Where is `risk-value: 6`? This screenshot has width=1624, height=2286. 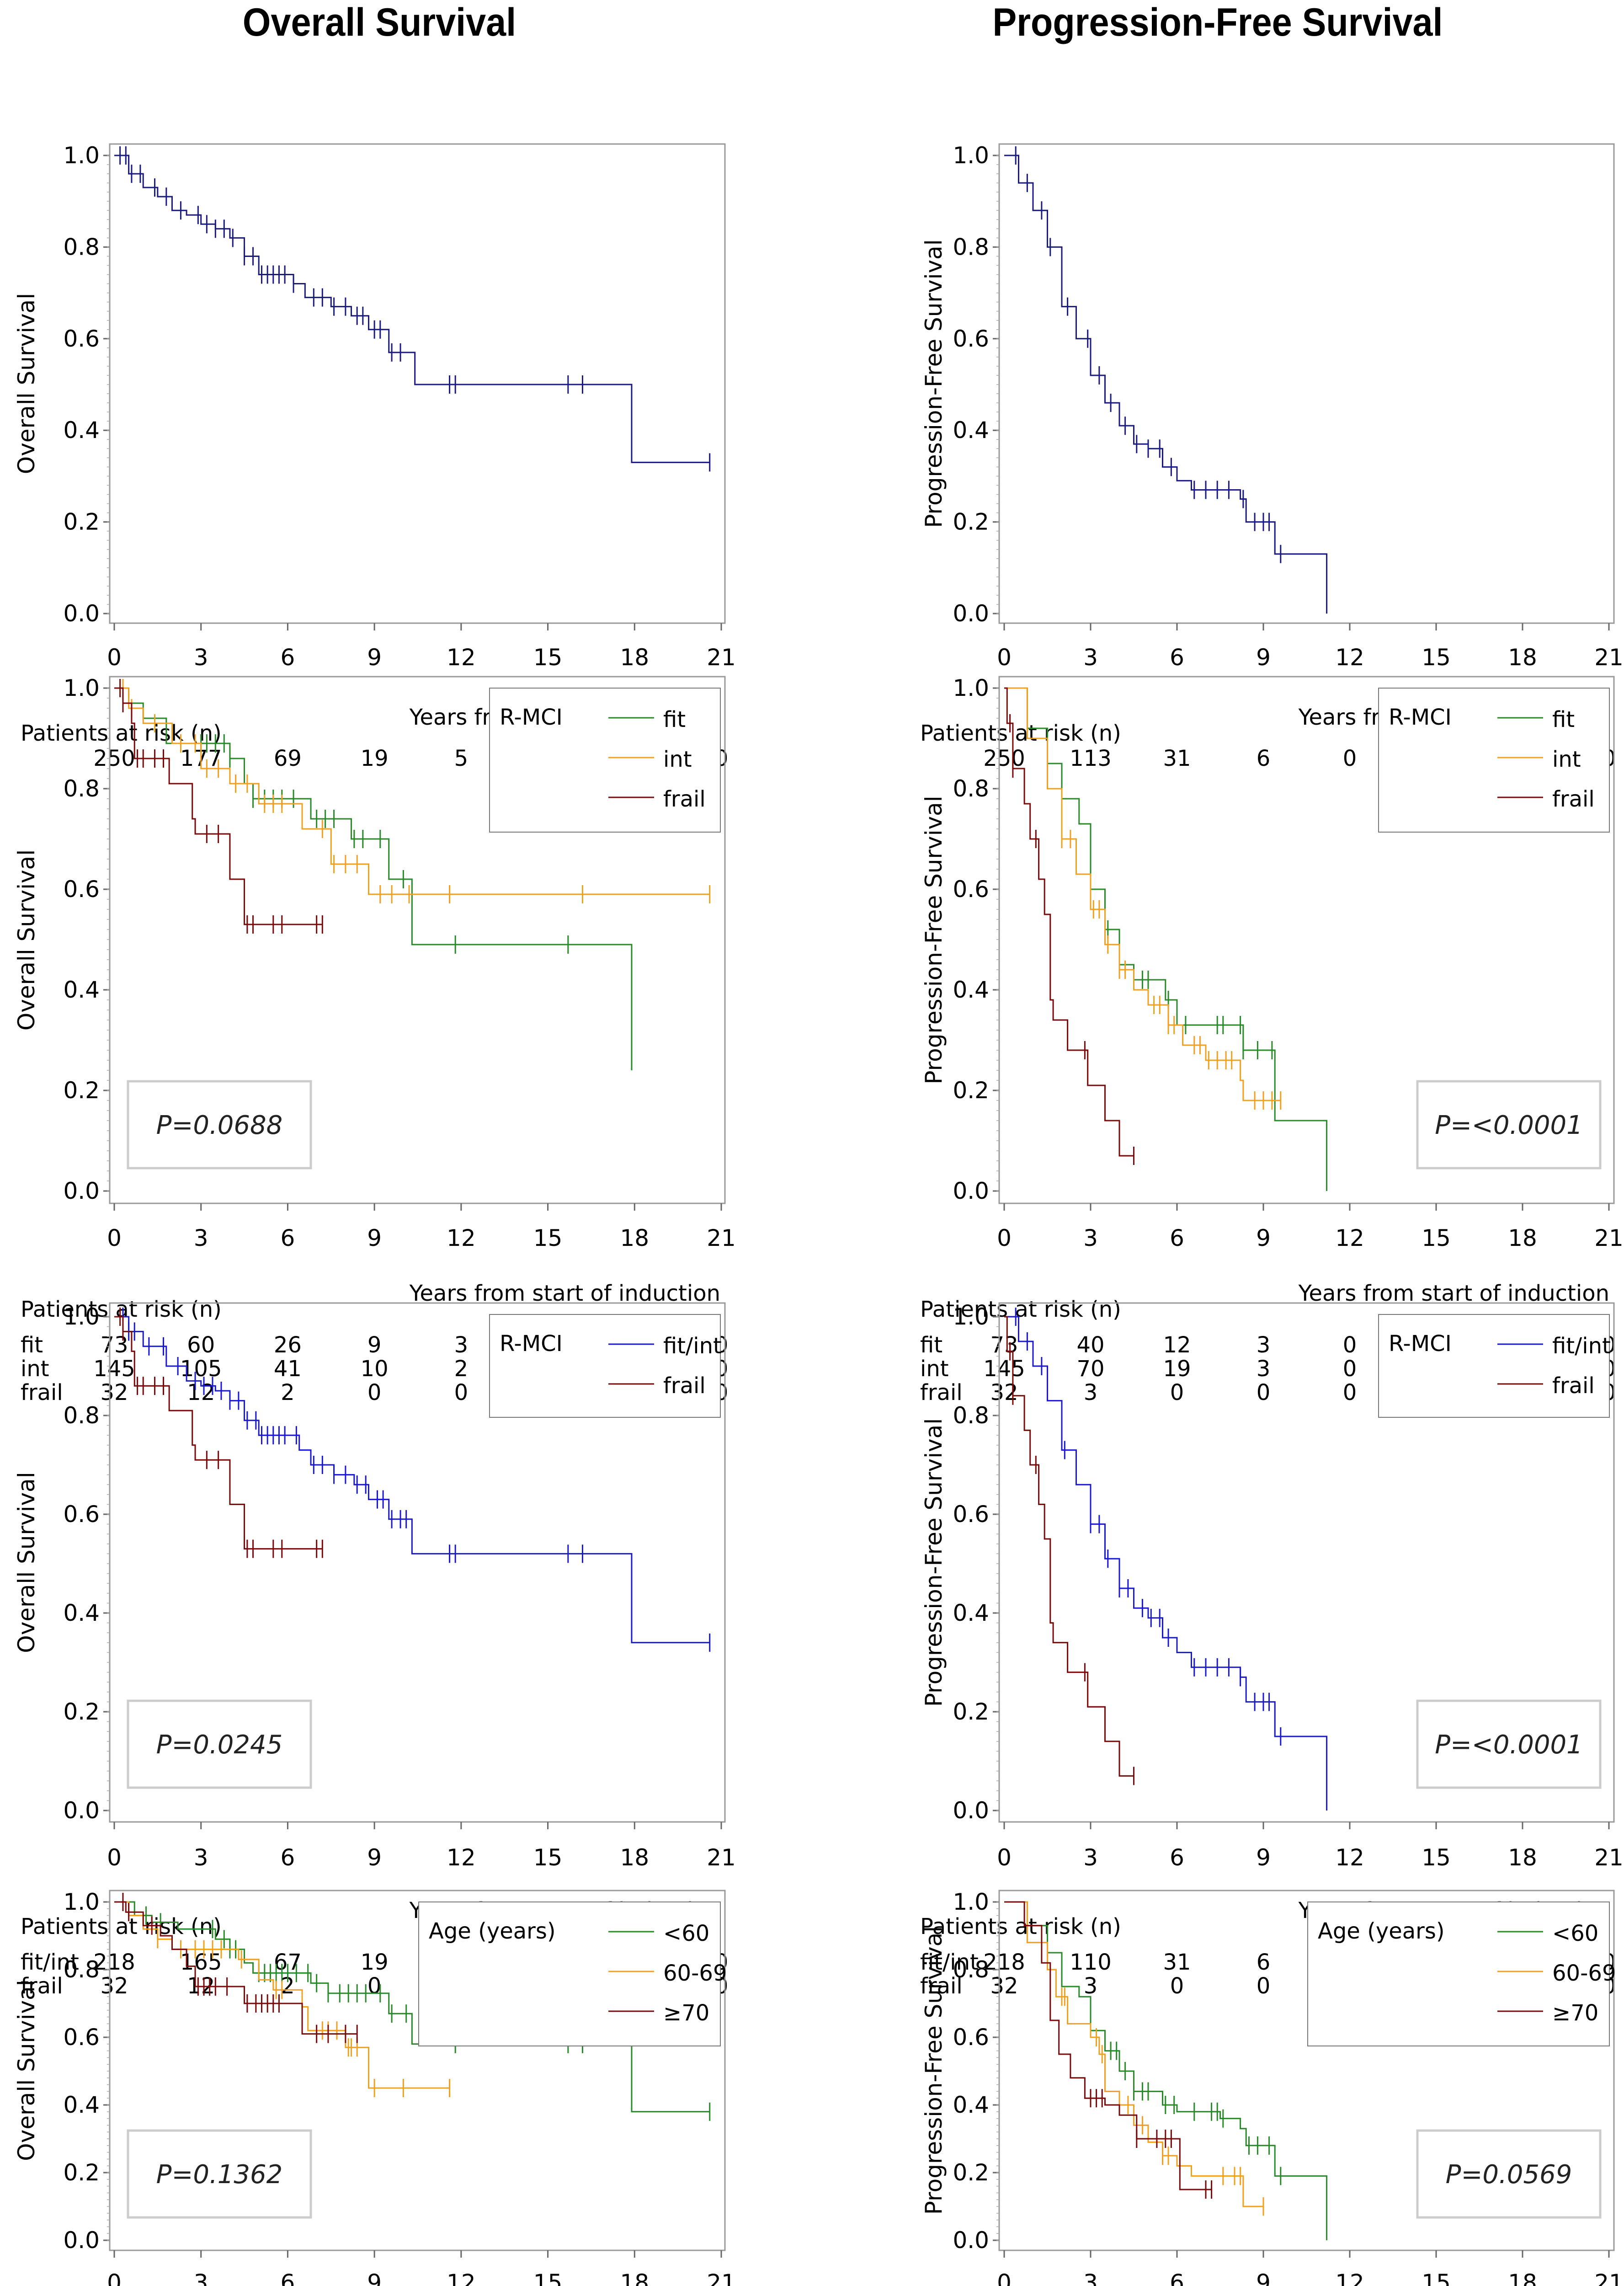
risk-value: 6 is located at coordinates (1264, 1963).